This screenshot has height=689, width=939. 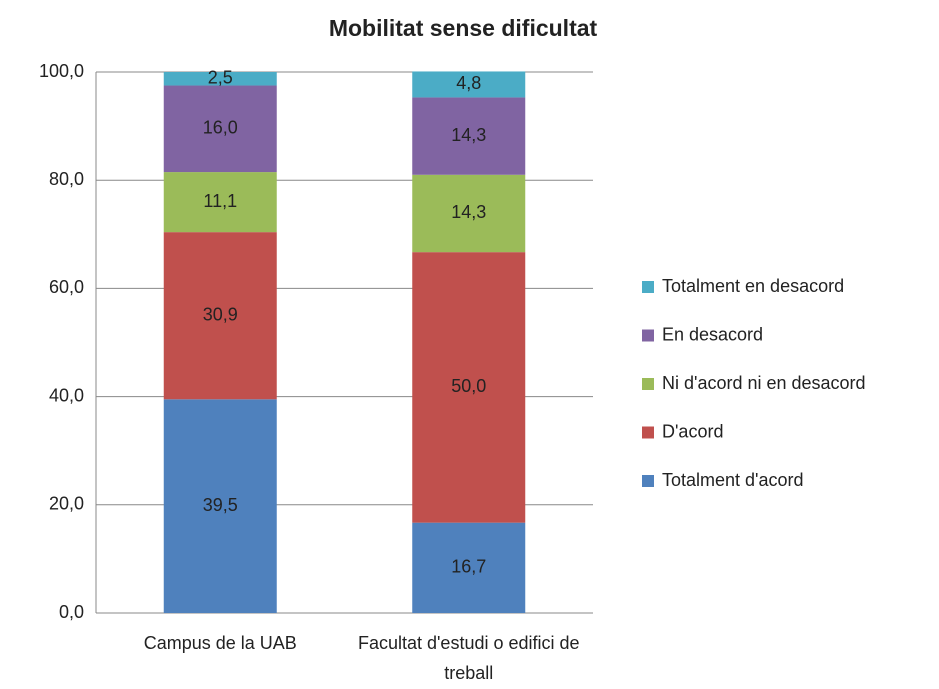 I want to click on legend-label: En desacord, so click(x=712, y=334).